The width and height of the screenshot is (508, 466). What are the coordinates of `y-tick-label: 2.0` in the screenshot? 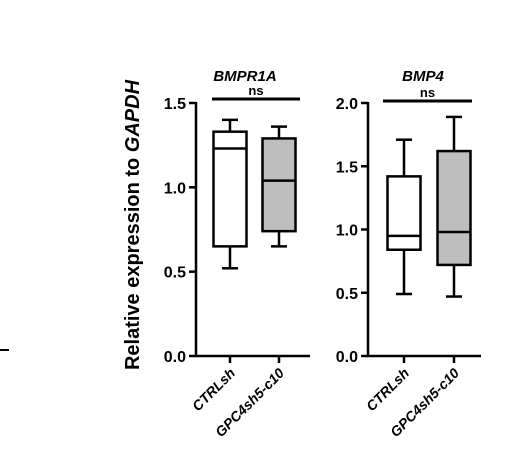 It's located at (347, 104).